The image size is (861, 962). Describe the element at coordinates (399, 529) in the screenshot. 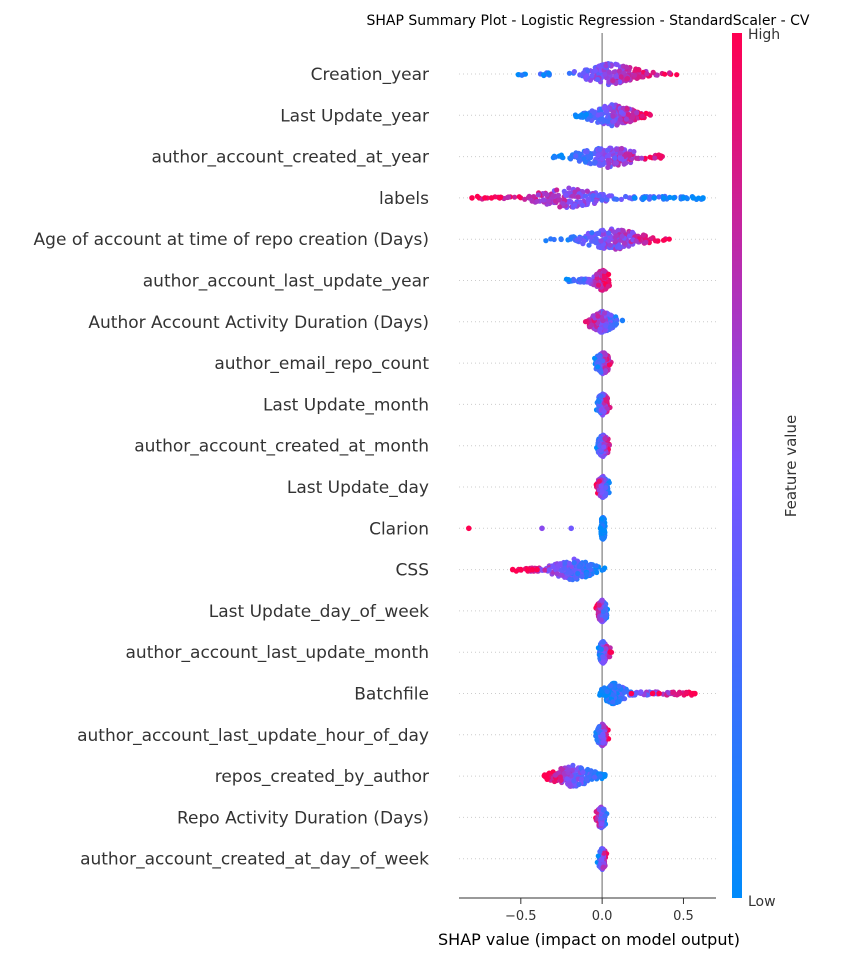

I see `feature-label: Clarion` at that location.